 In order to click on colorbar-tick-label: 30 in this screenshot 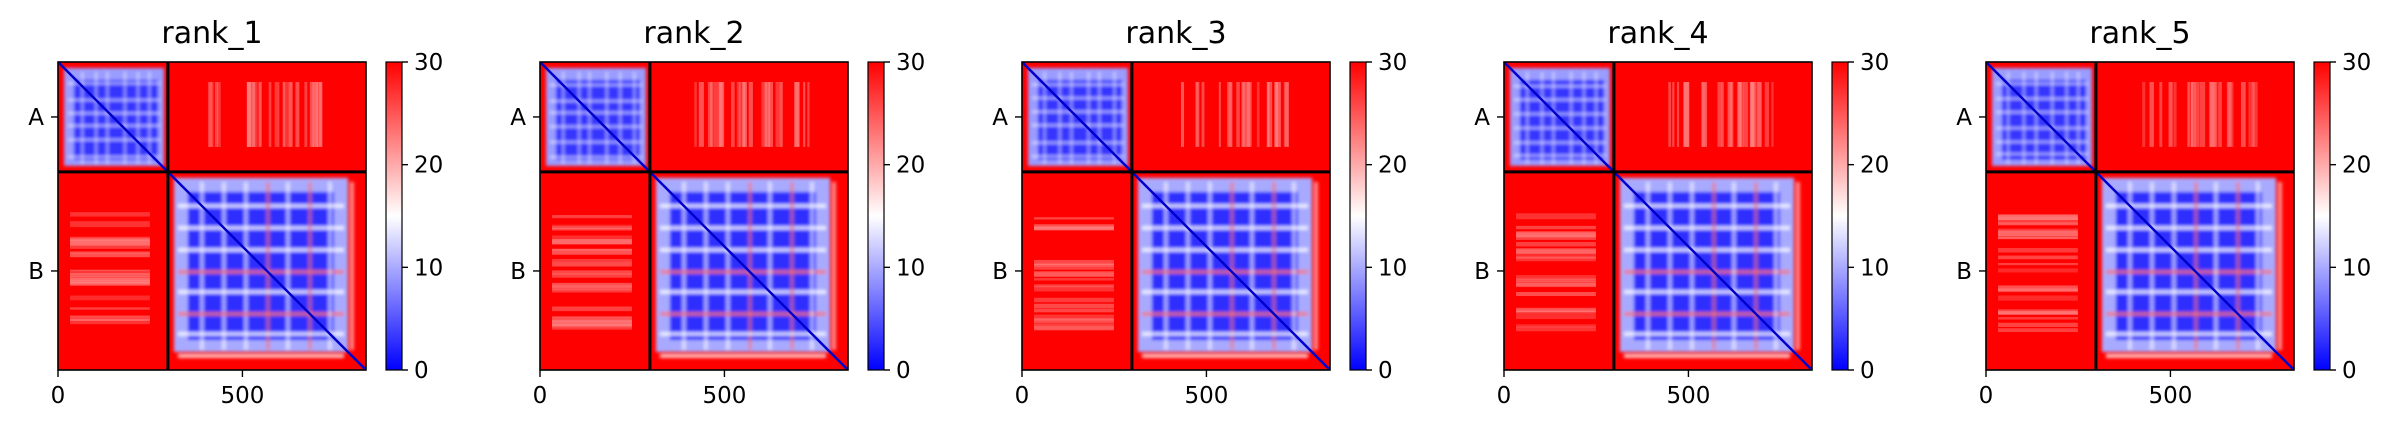, I will do `click(1874, 63)`.